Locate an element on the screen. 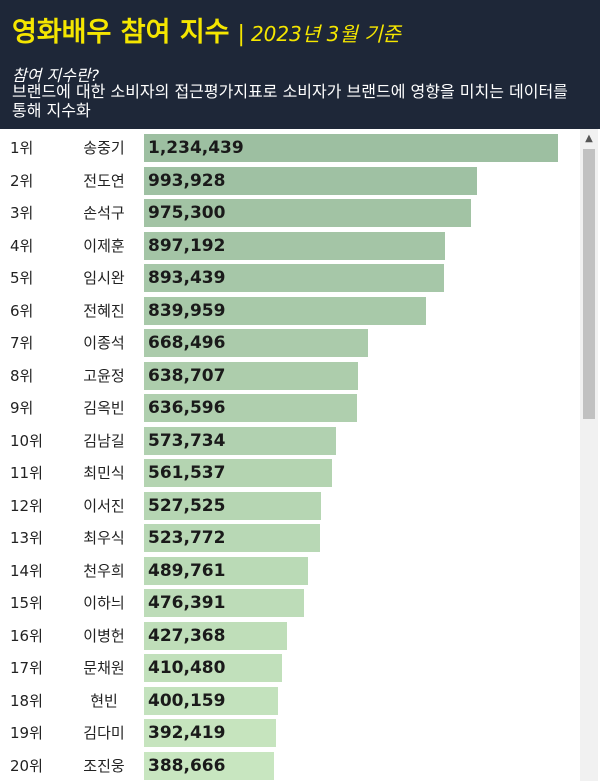 The width and height of the screenshot is (600, 781). value-label: 561,537 is located at coordinates (187, 473).